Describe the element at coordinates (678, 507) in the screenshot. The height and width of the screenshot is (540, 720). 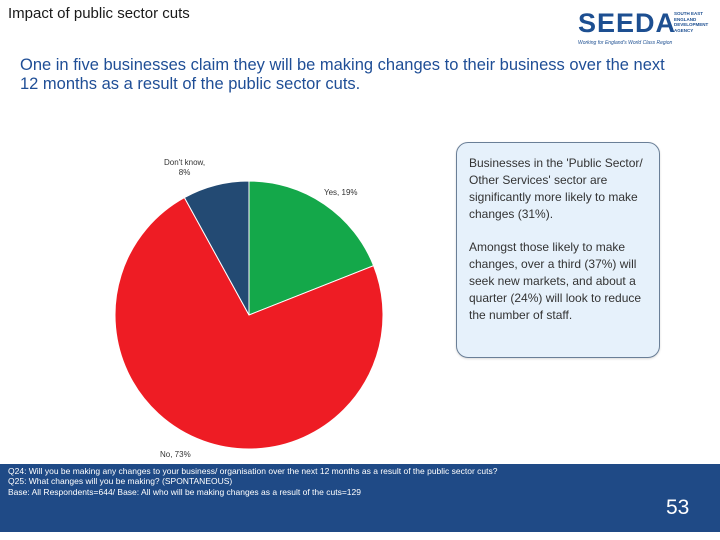
I see `page-number: 53` at that location.